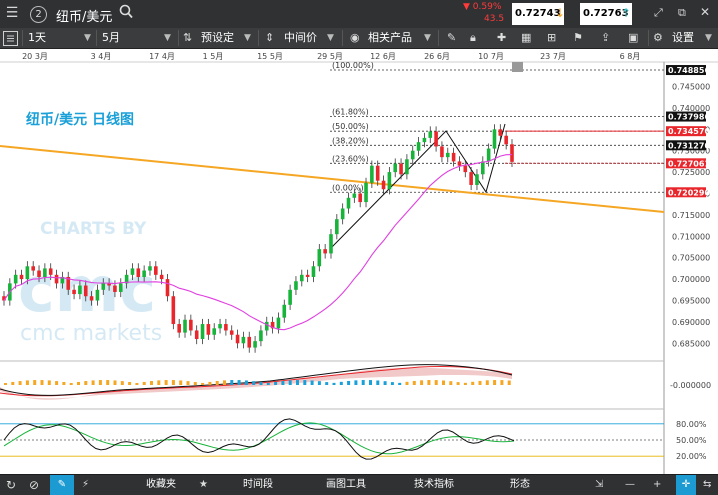 This screenshot has width=718, height=495. What do you see at coordinates (350, 140) in the screenshot?
I see `fib-level-label: (38.20%)` at bounding box center [350, 140].